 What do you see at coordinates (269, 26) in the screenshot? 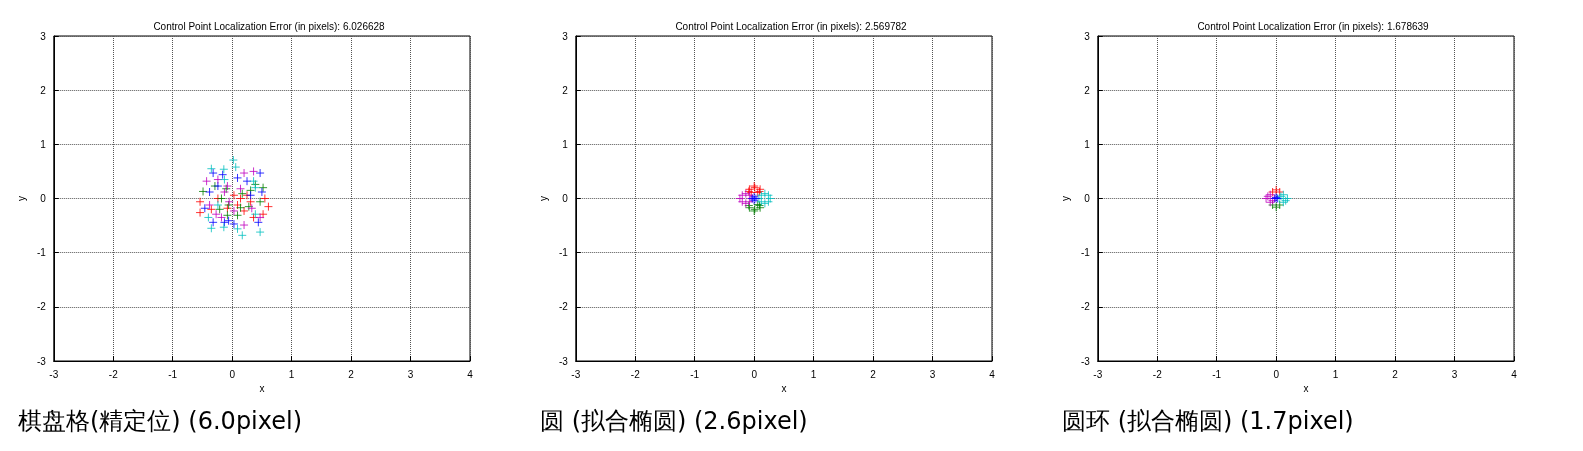
I see `chart-title: Control Point Localization Error (in pixels): 6.026628` at bounding box center [269, 26].